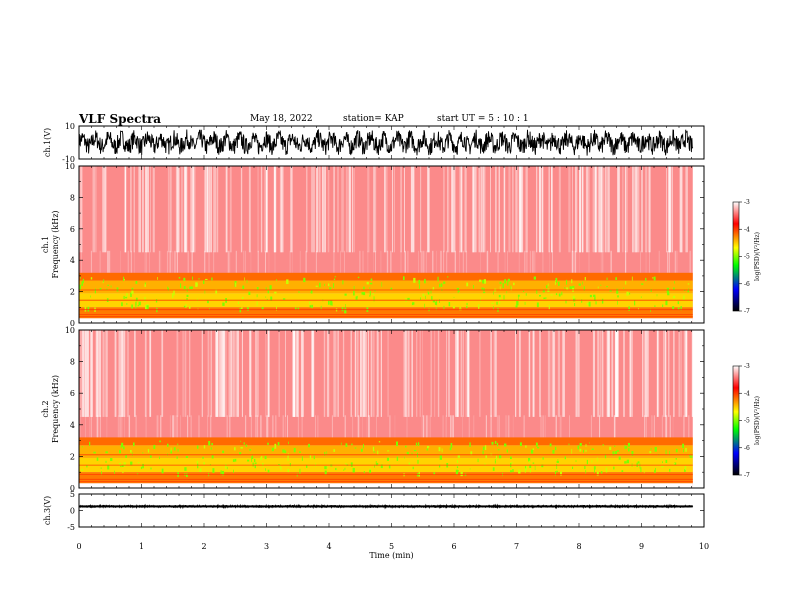 Image resolution: width=792 pixels, height=612 pixels. What do you see at coordinates (72, 494) in the screenshot?
I see `ch3-waveform-y-tick-label: 5` at bounding box center [72, 494].